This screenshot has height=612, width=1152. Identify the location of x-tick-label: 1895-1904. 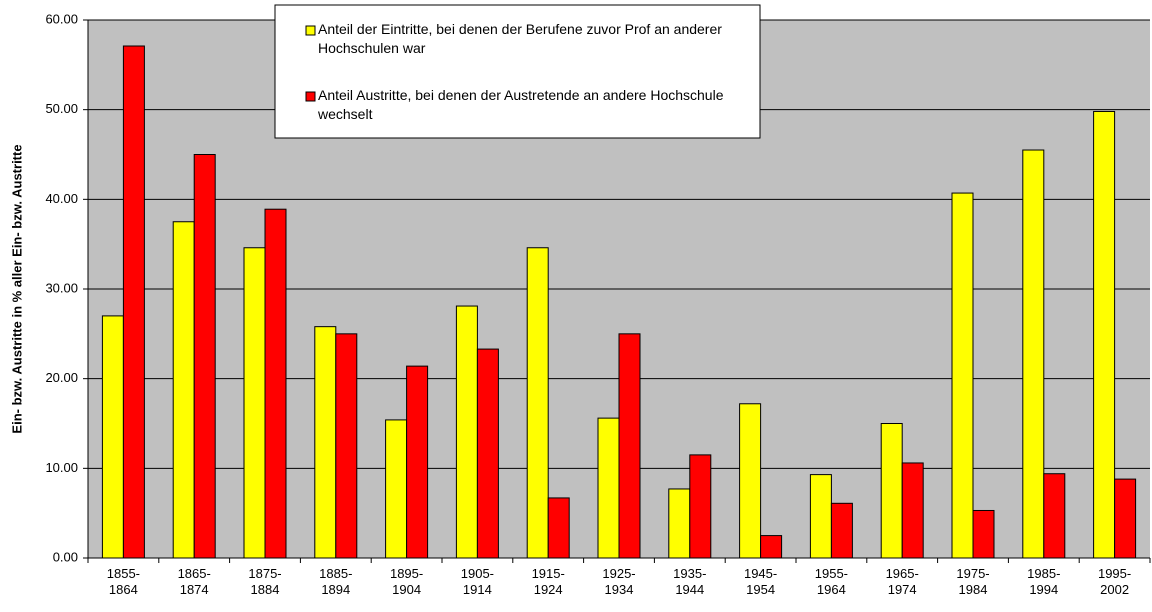
(406, 581).